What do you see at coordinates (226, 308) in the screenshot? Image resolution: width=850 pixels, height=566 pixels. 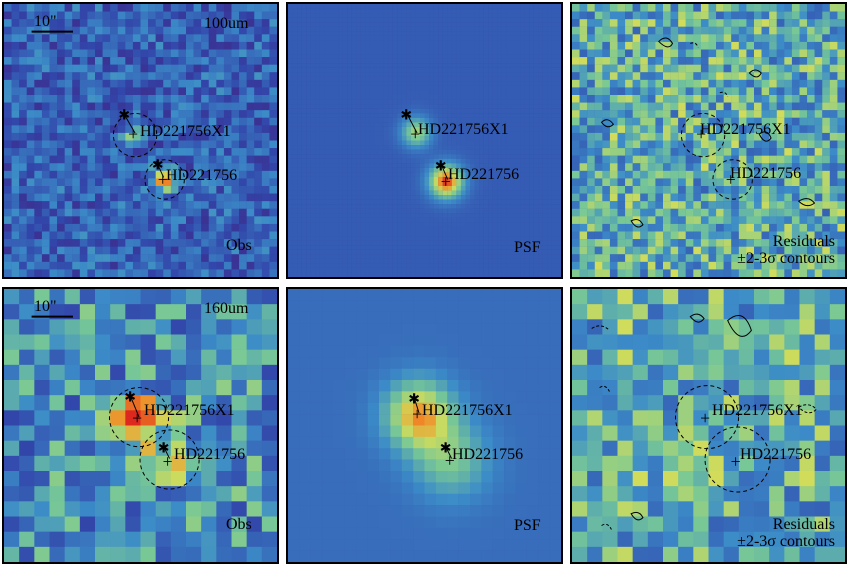 I see `band-label: 160um` at bounding box center [226, 308].